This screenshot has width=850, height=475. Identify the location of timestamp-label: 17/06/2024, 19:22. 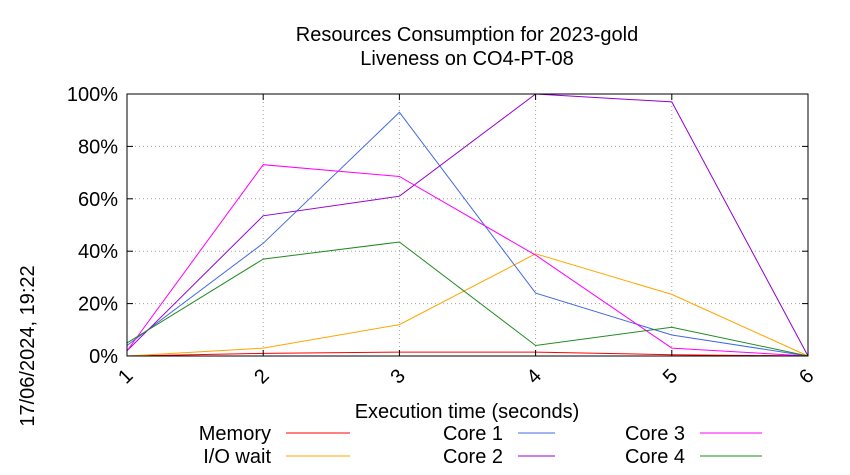
(28, 345).